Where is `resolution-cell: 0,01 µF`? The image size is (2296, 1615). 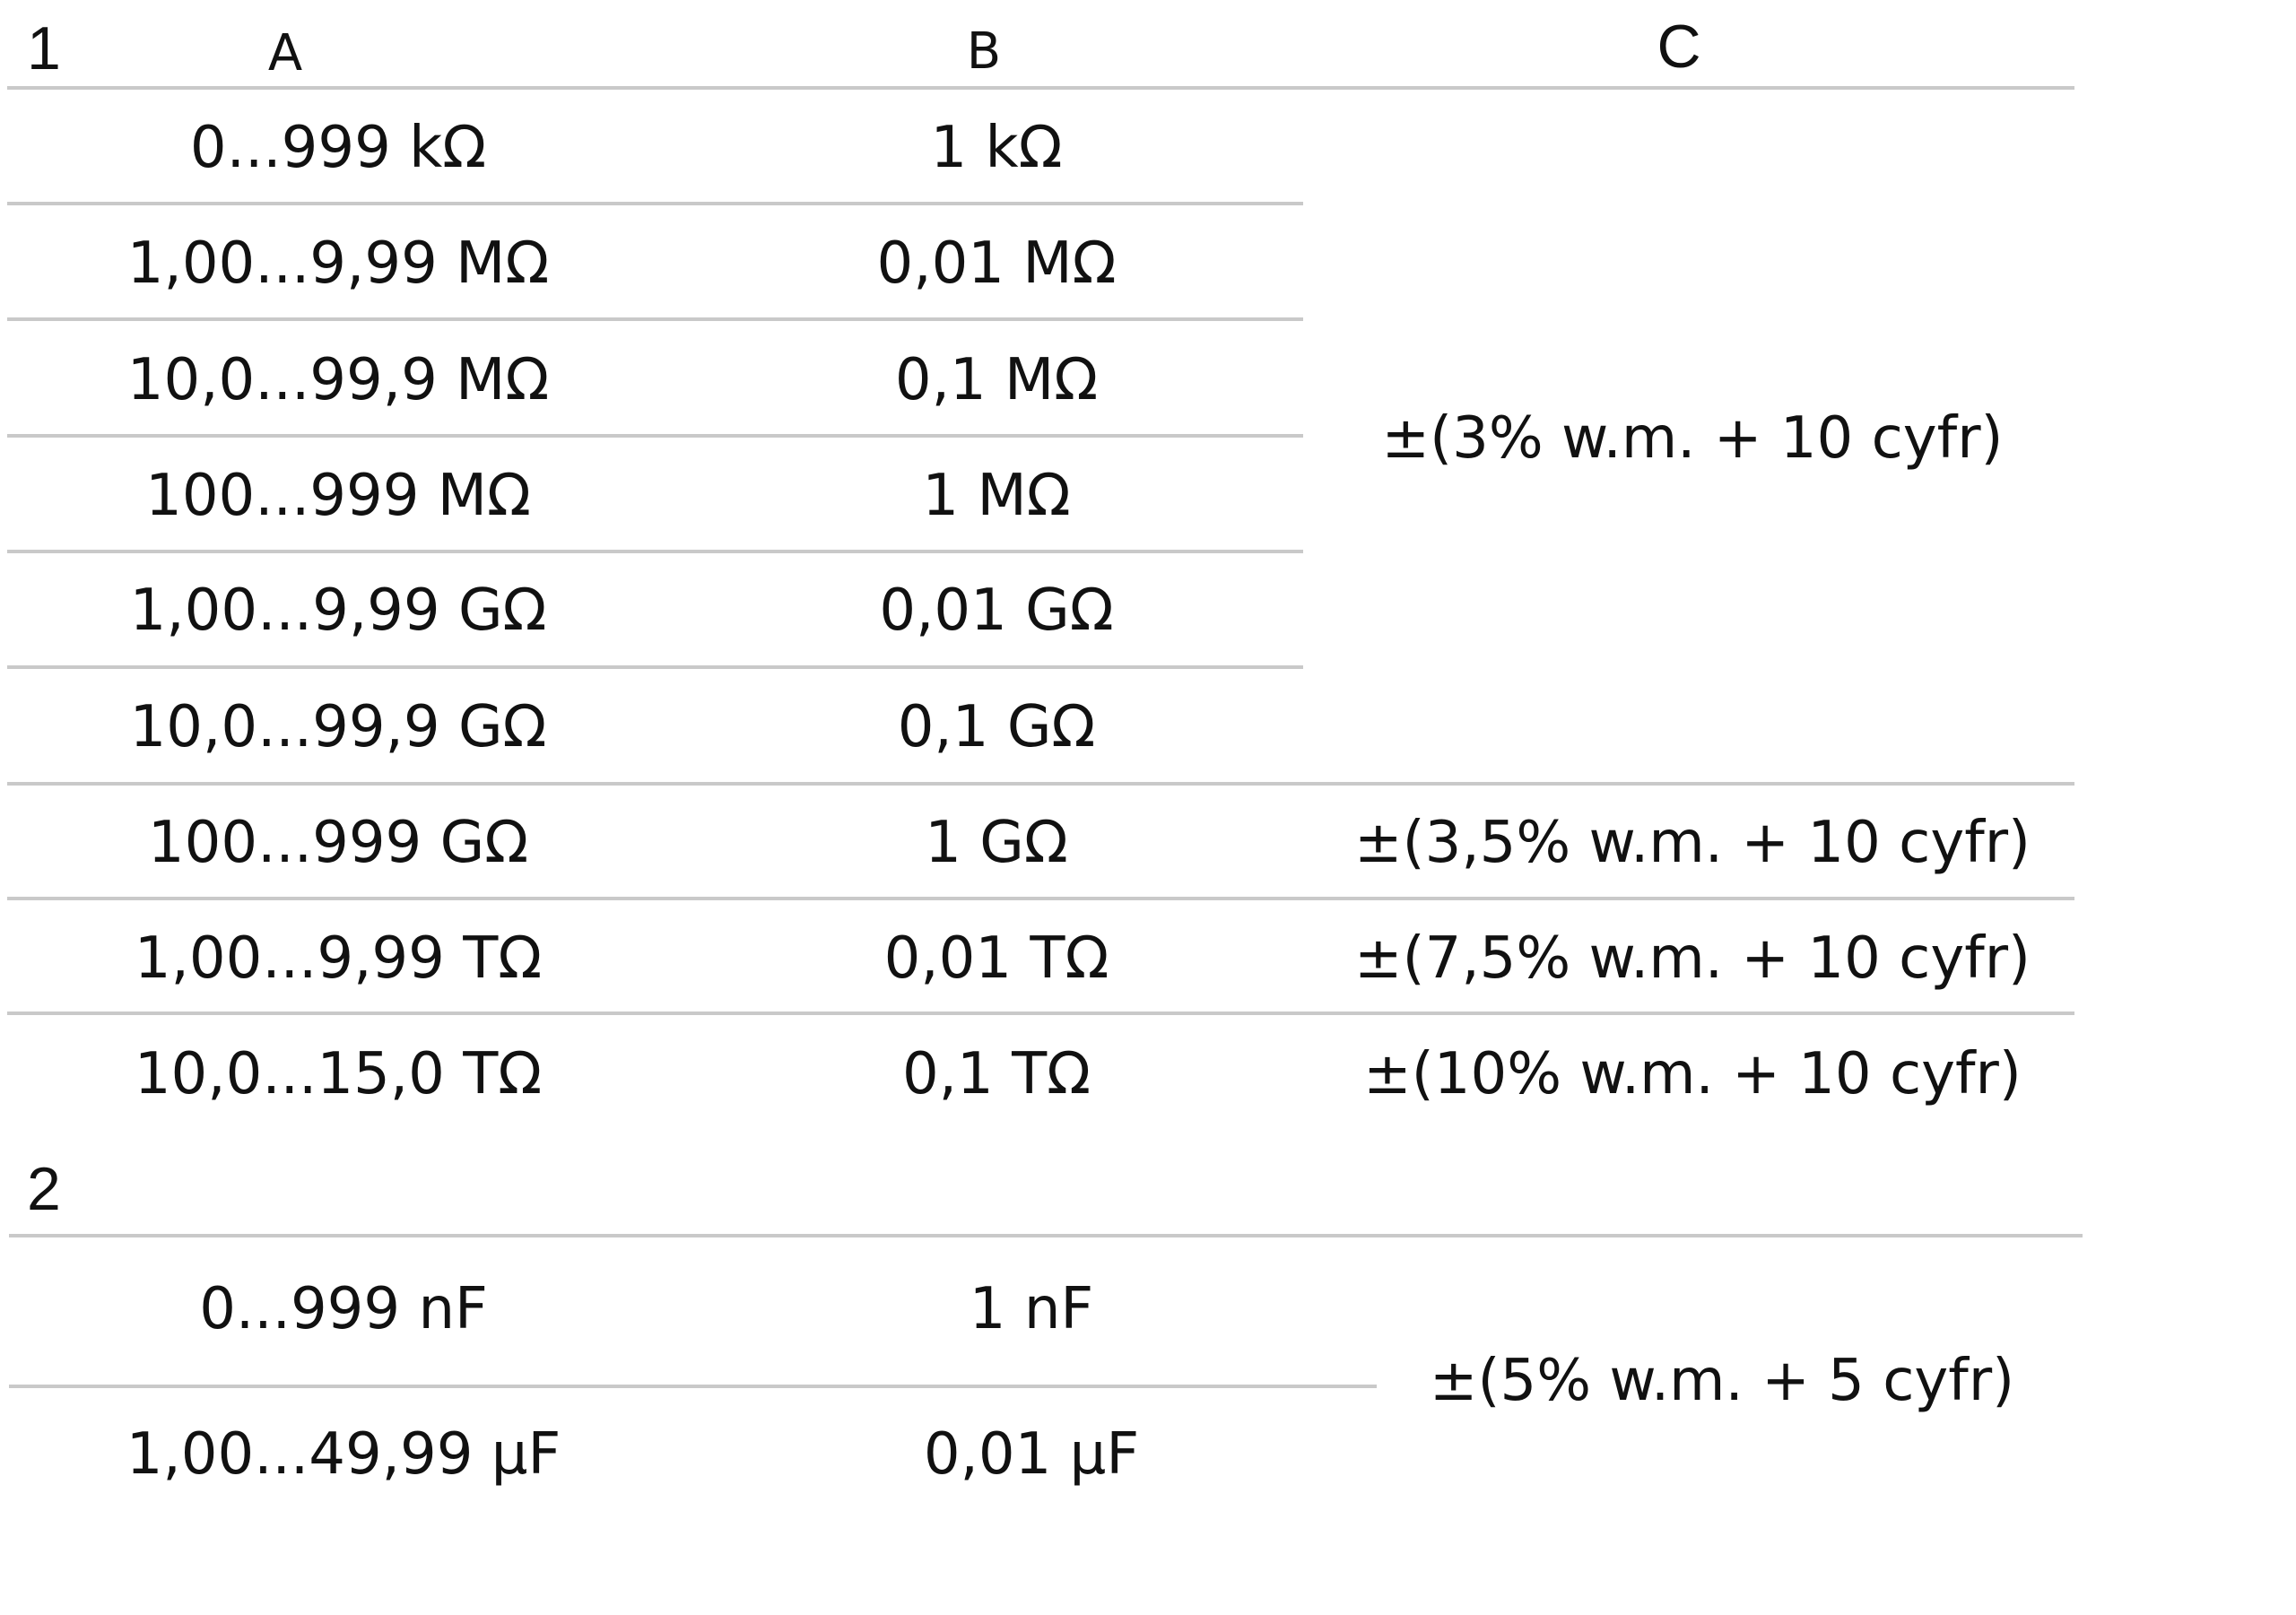
resolution-cell: 0,01 µF is located at coordinates (1031, 1454).